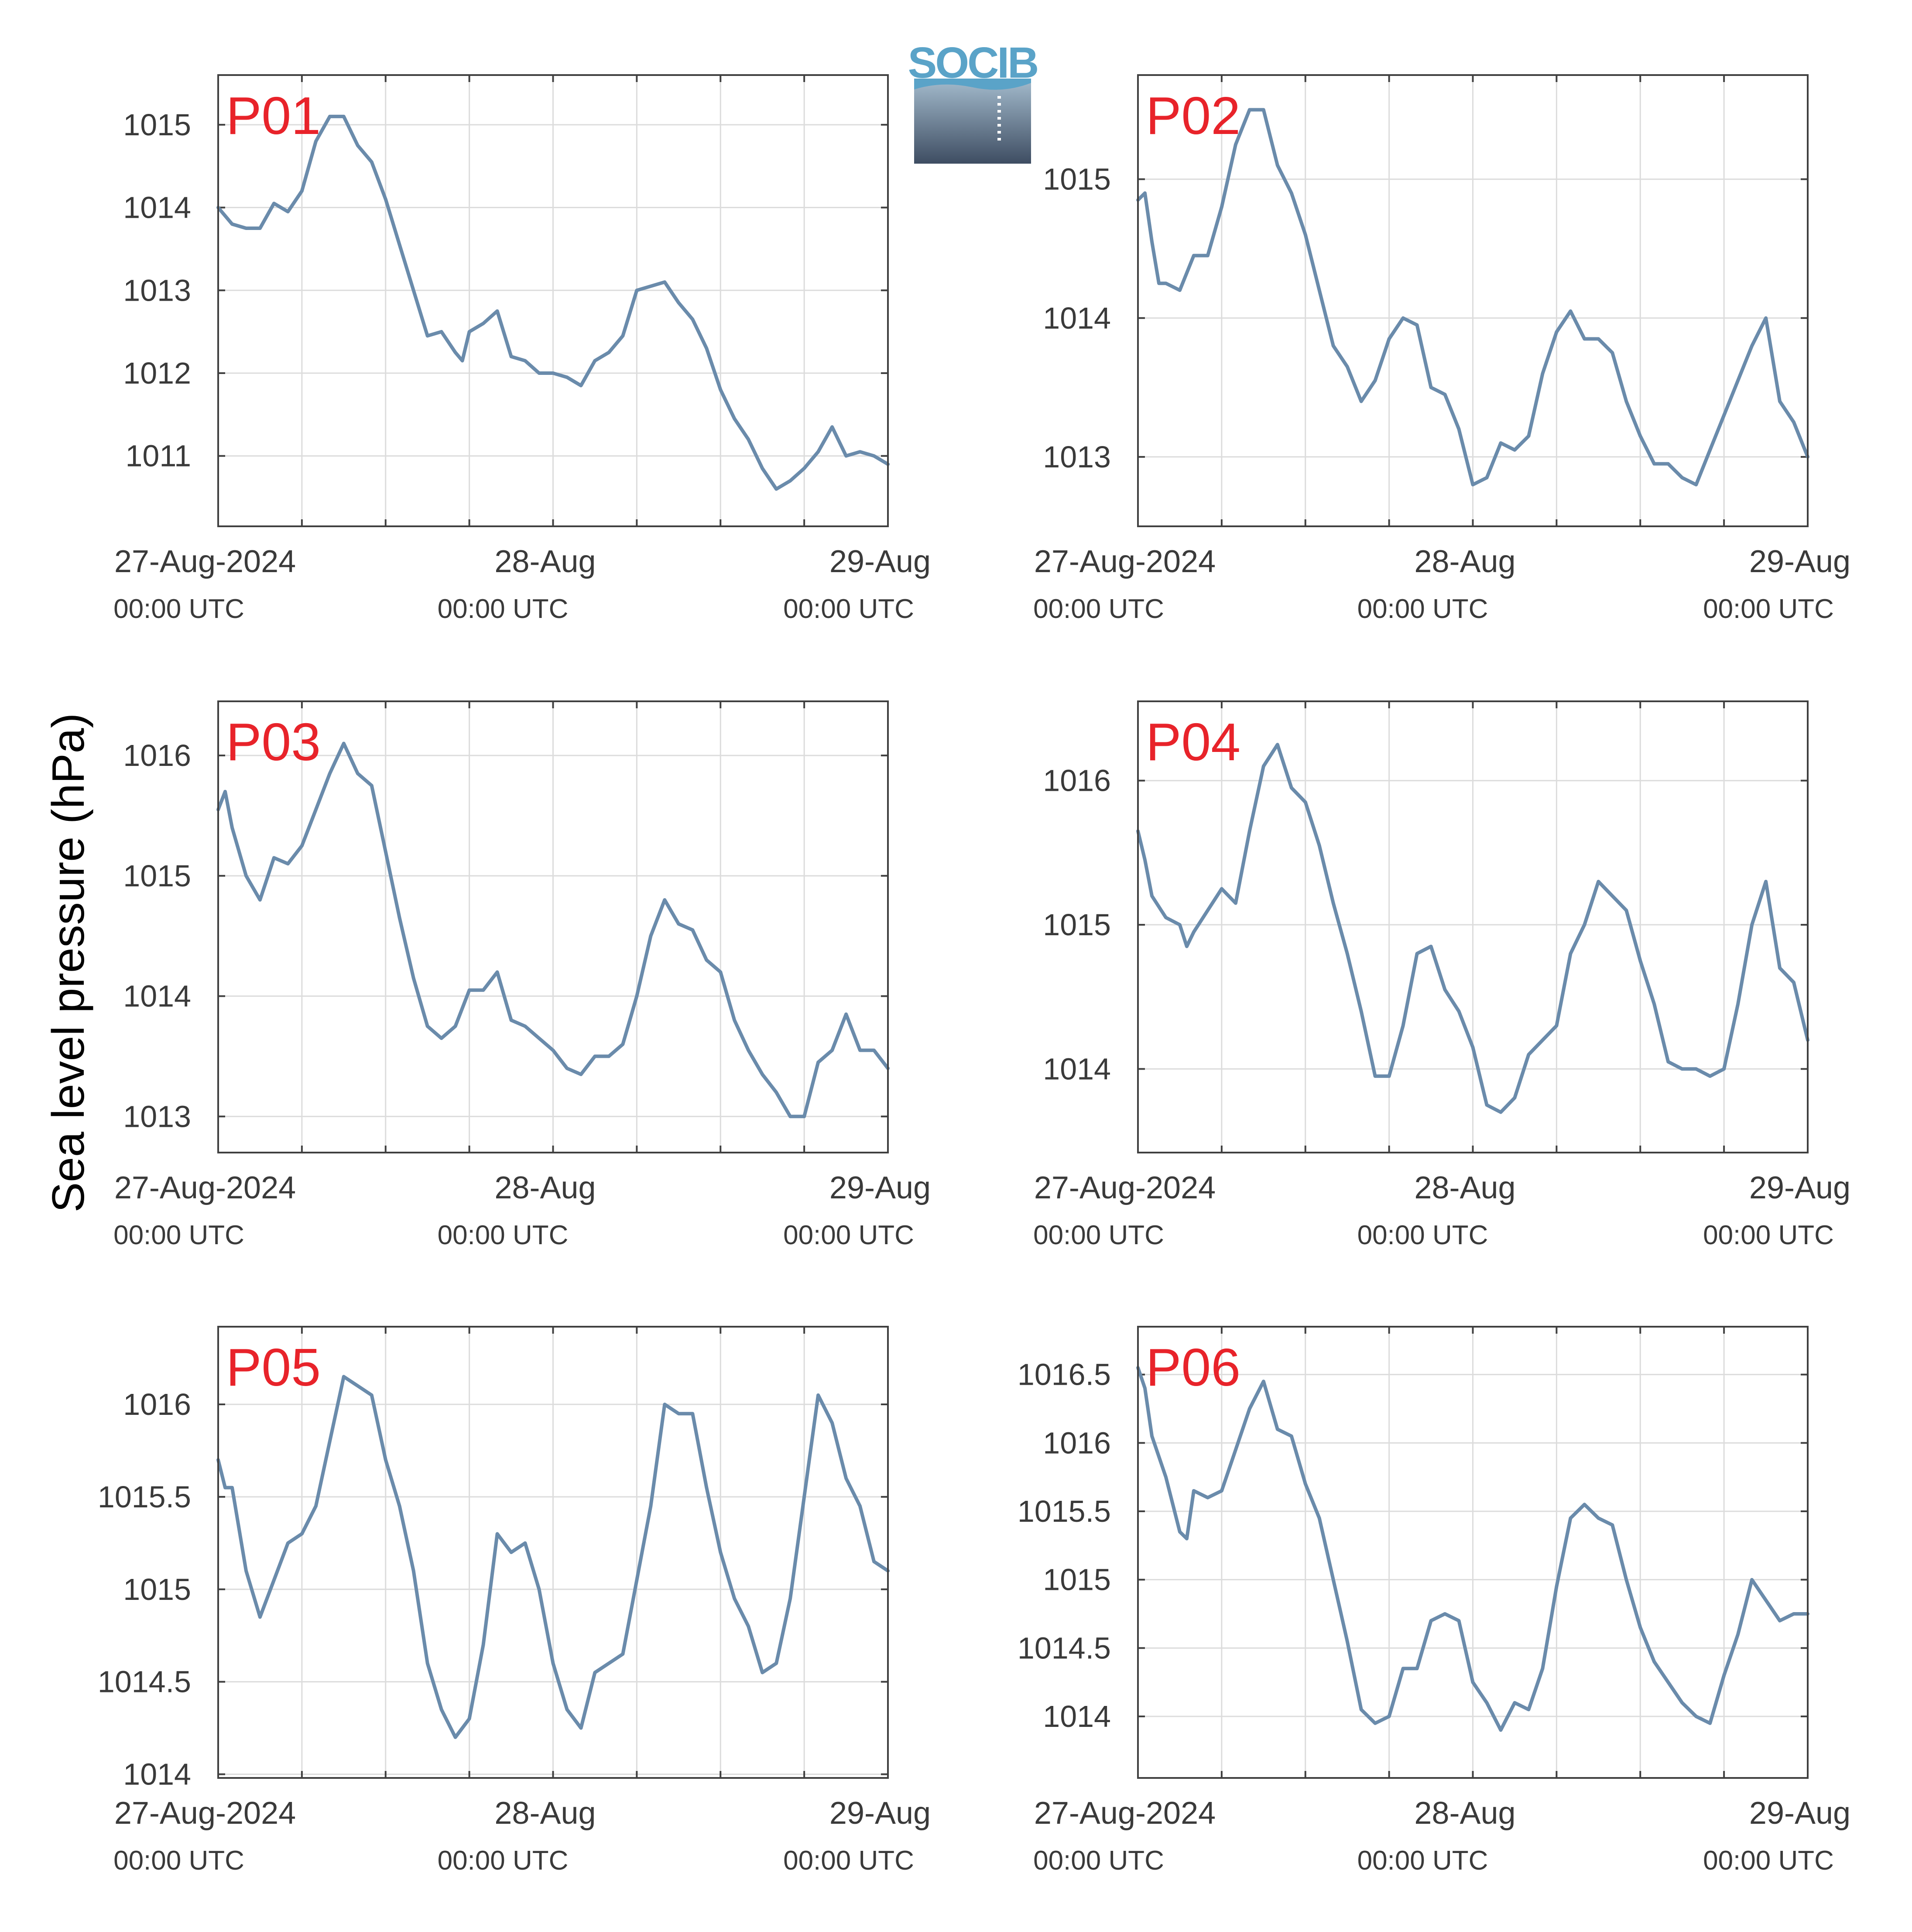 This screenshot has height=1932, width=1912. Describe the element at coordinates (157, 373) in the screenshot. I see `y-tick-label: 1012` at that location.